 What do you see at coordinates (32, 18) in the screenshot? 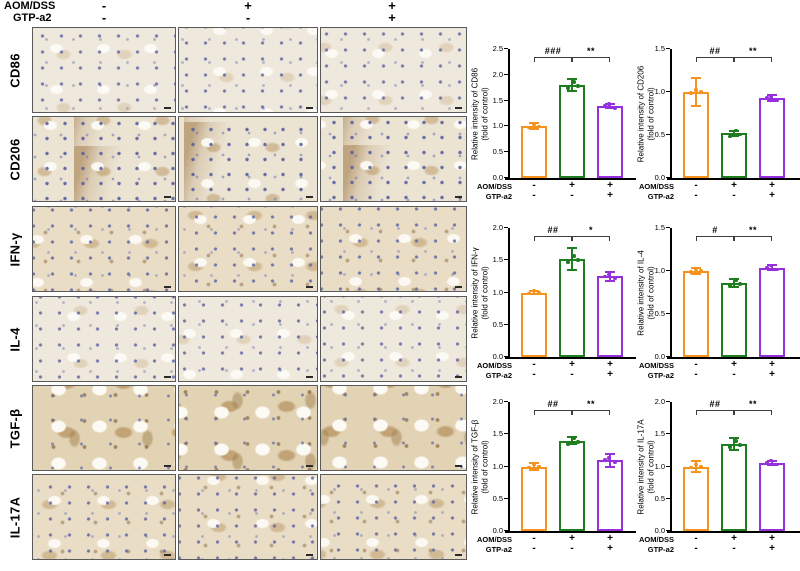
I see `treatment-row2-label: GTP-a2` at bounding box center [32, 18].